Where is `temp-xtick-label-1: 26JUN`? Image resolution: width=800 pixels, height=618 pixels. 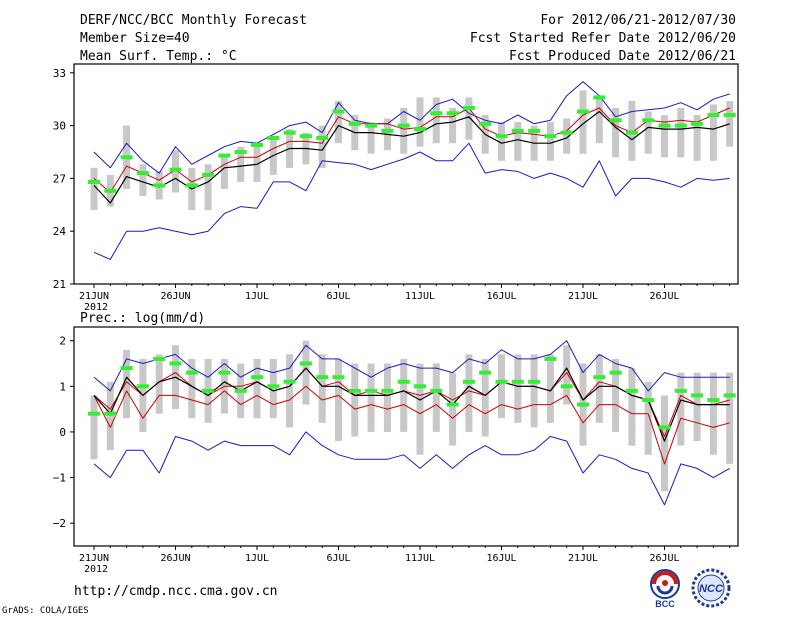
temp-xtick-label-1: 26JUN is located at coordinates (175, 296).